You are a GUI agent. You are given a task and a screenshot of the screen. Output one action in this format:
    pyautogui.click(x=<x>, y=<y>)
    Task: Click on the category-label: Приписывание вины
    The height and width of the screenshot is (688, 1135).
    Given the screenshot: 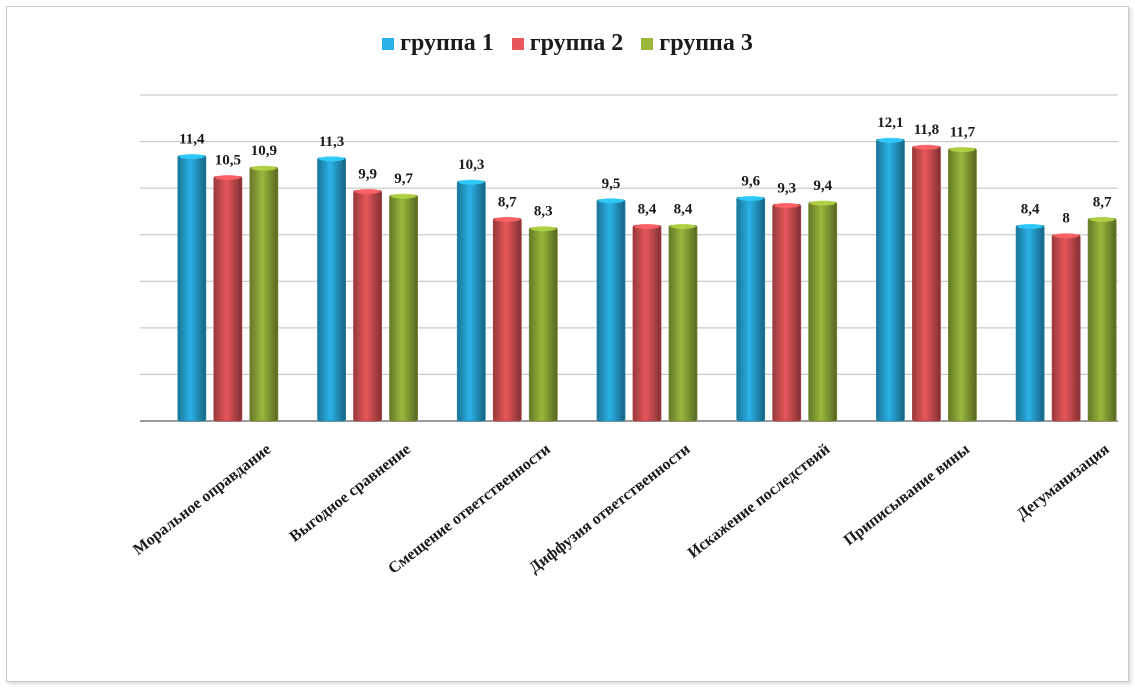 What is the action you would take?
    pyautogui.click(x=907, y=494)
    